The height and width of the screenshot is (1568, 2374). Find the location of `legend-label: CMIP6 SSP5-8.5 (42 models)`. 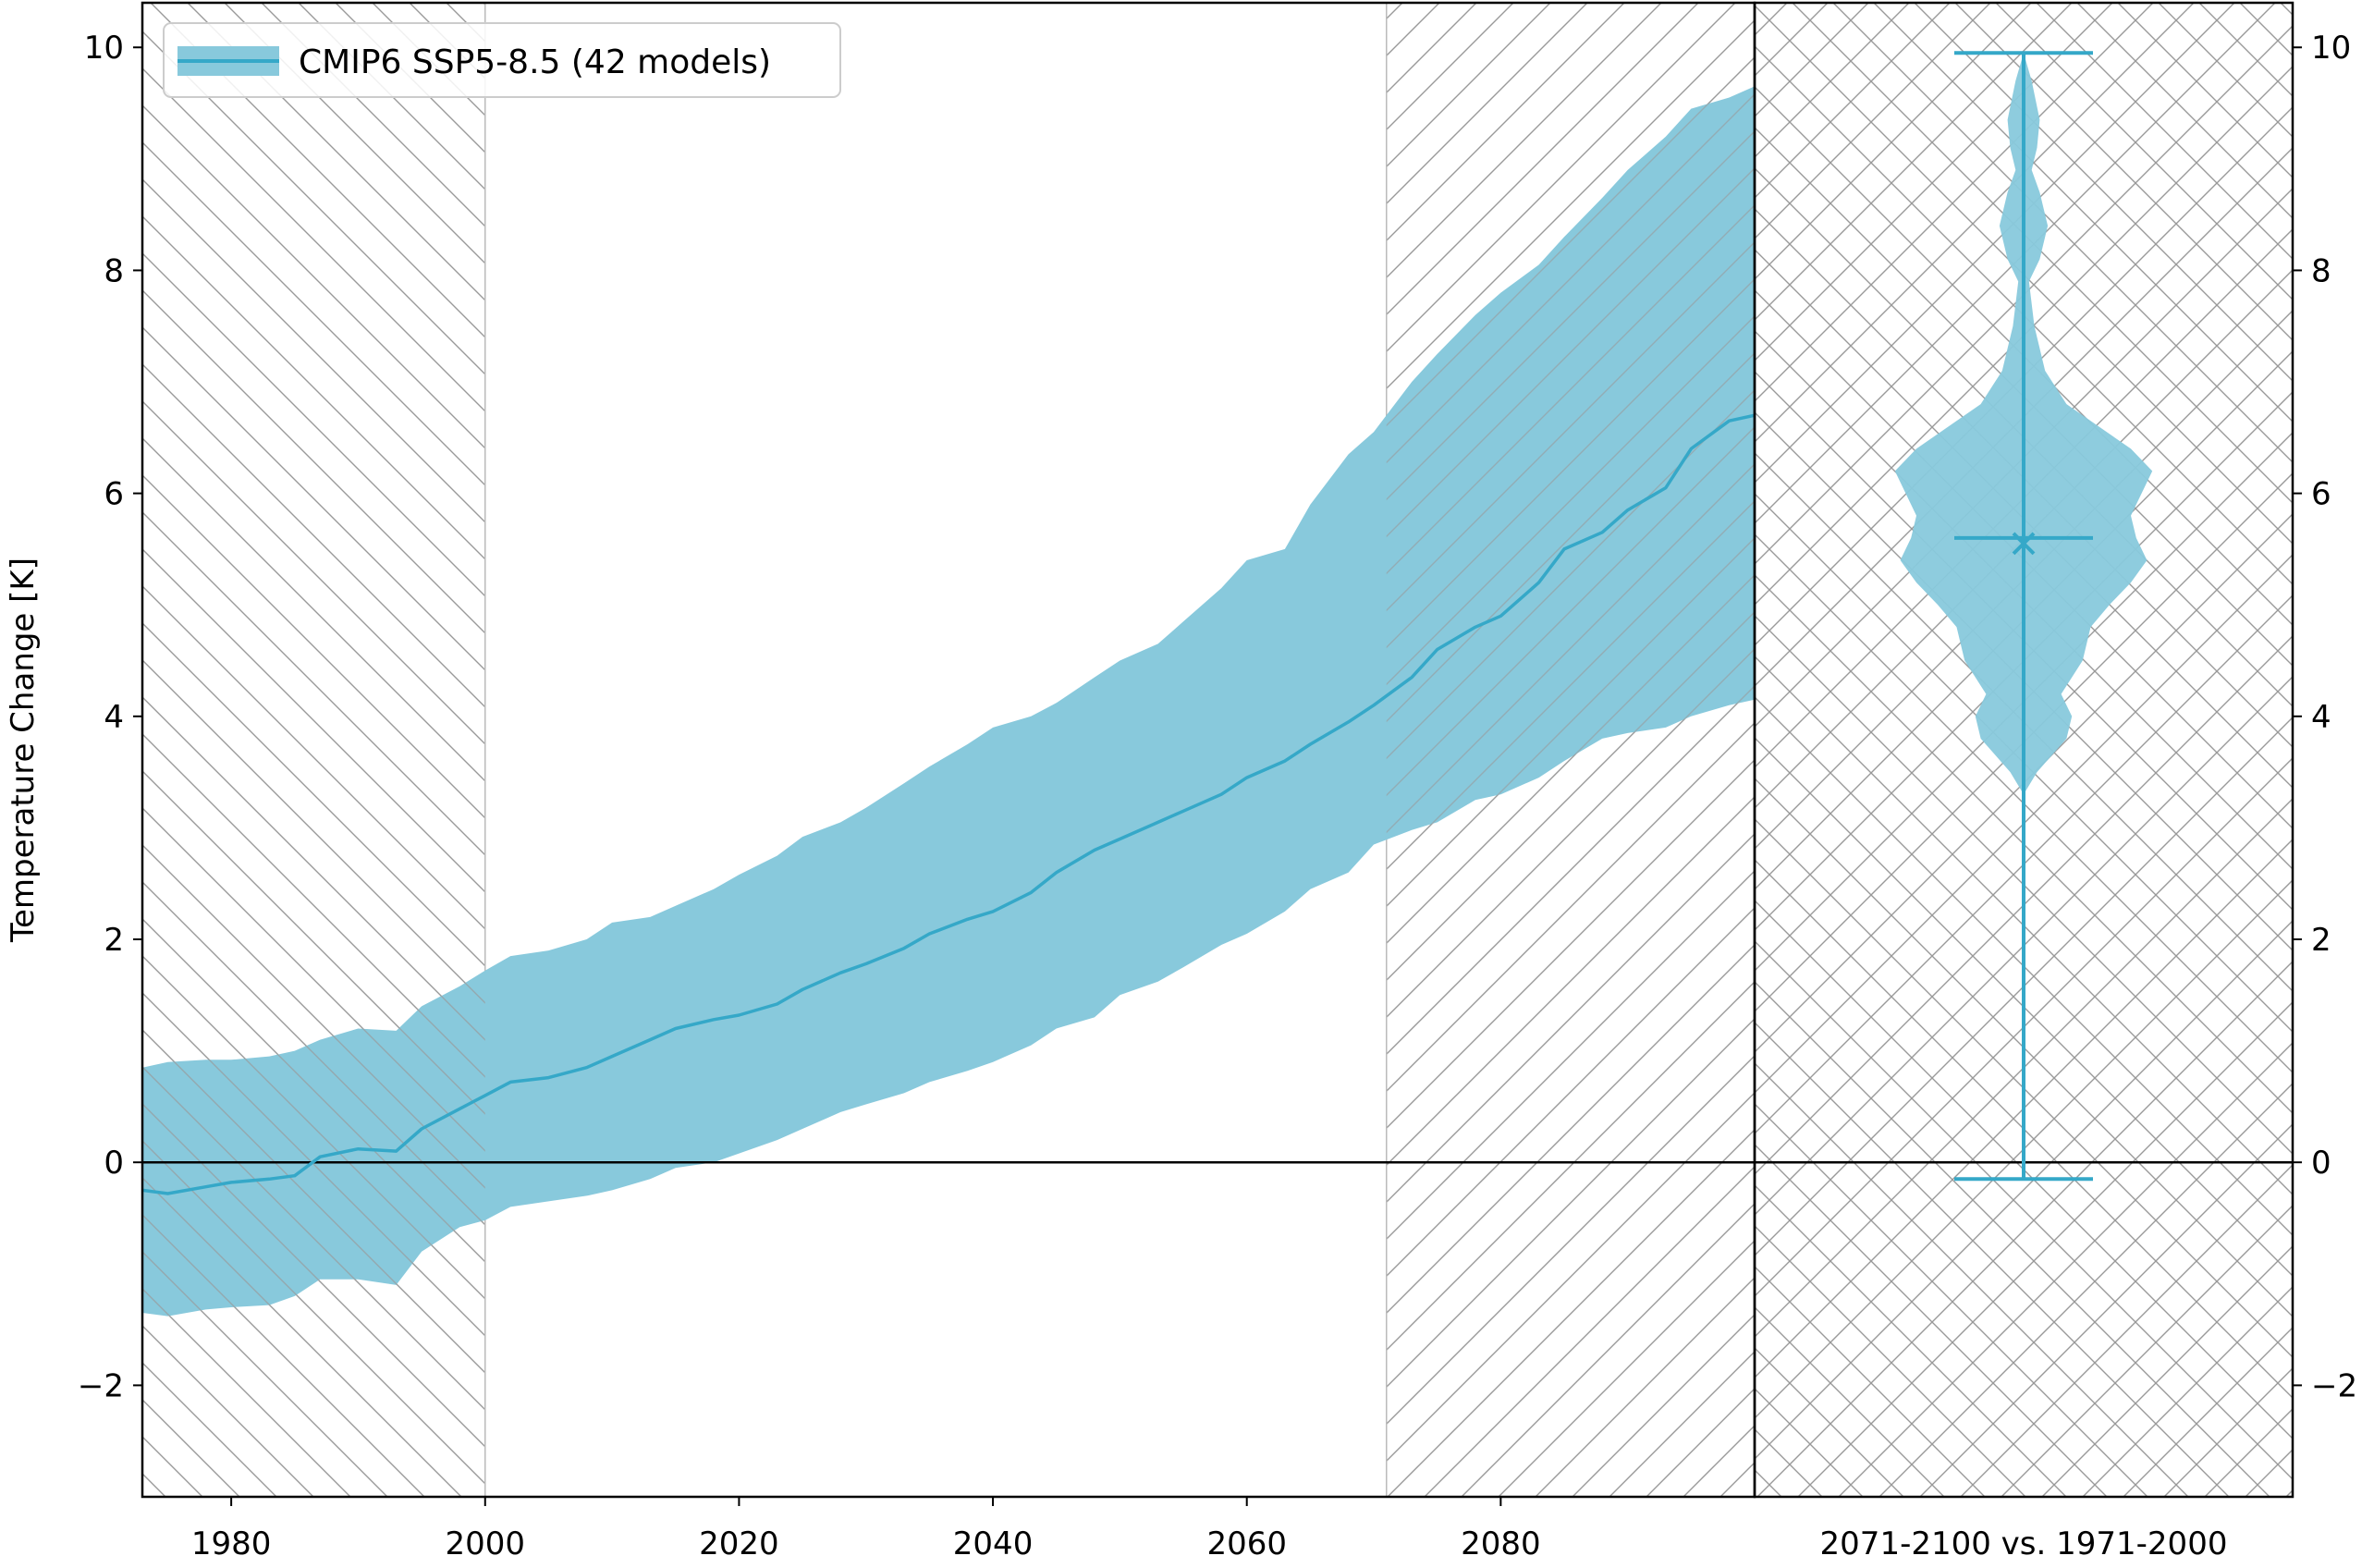

legend-label: CMIP6 SSP5-8.5 (42 models) is located at coordinates (535, 62).